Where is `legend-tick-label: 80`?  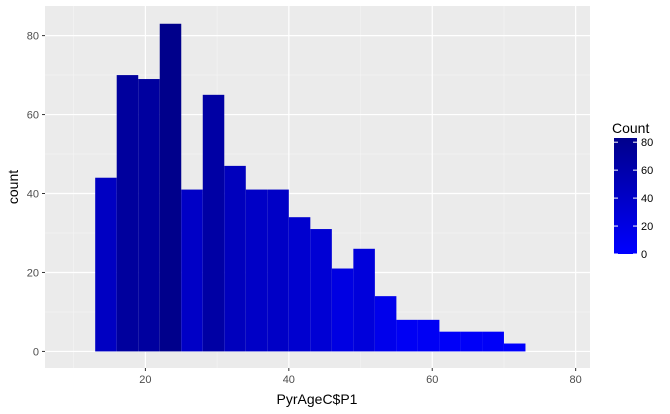
legend-tick-label: 80 is located at coordinates (647, 143).